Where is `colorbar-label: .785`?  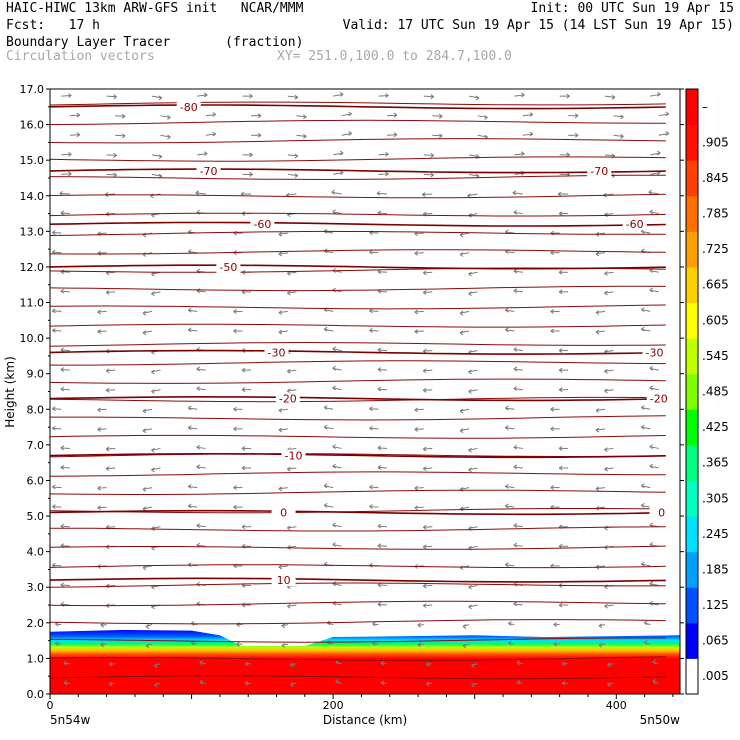
colorbar-label: .785 is located at coordinates (715, 214).